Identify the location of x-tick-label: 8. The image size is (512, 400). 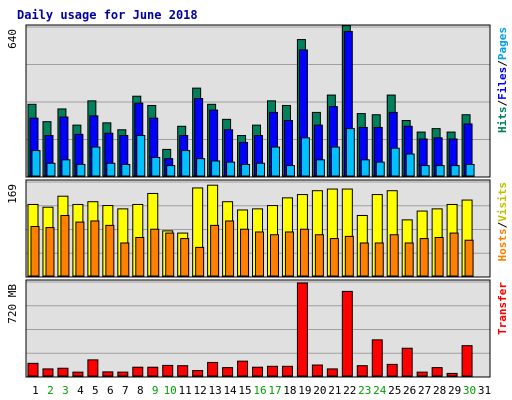
(140, 390).